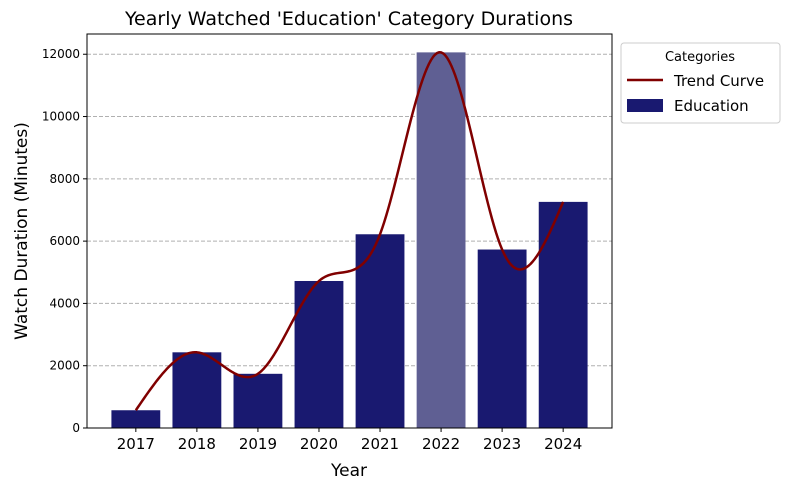 Image resolution: width=790 pixels, height=490 pixels. What do you see at coordinates (441, 444) in the screenshot?
I see `x-tick-label: 2022` at bounding box center [441, 444].